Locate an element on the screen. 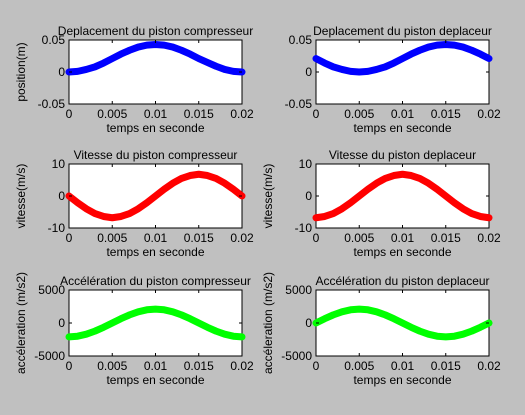  chart-title: Vitesse du piston compresseur is located at coordinates (156, 155).